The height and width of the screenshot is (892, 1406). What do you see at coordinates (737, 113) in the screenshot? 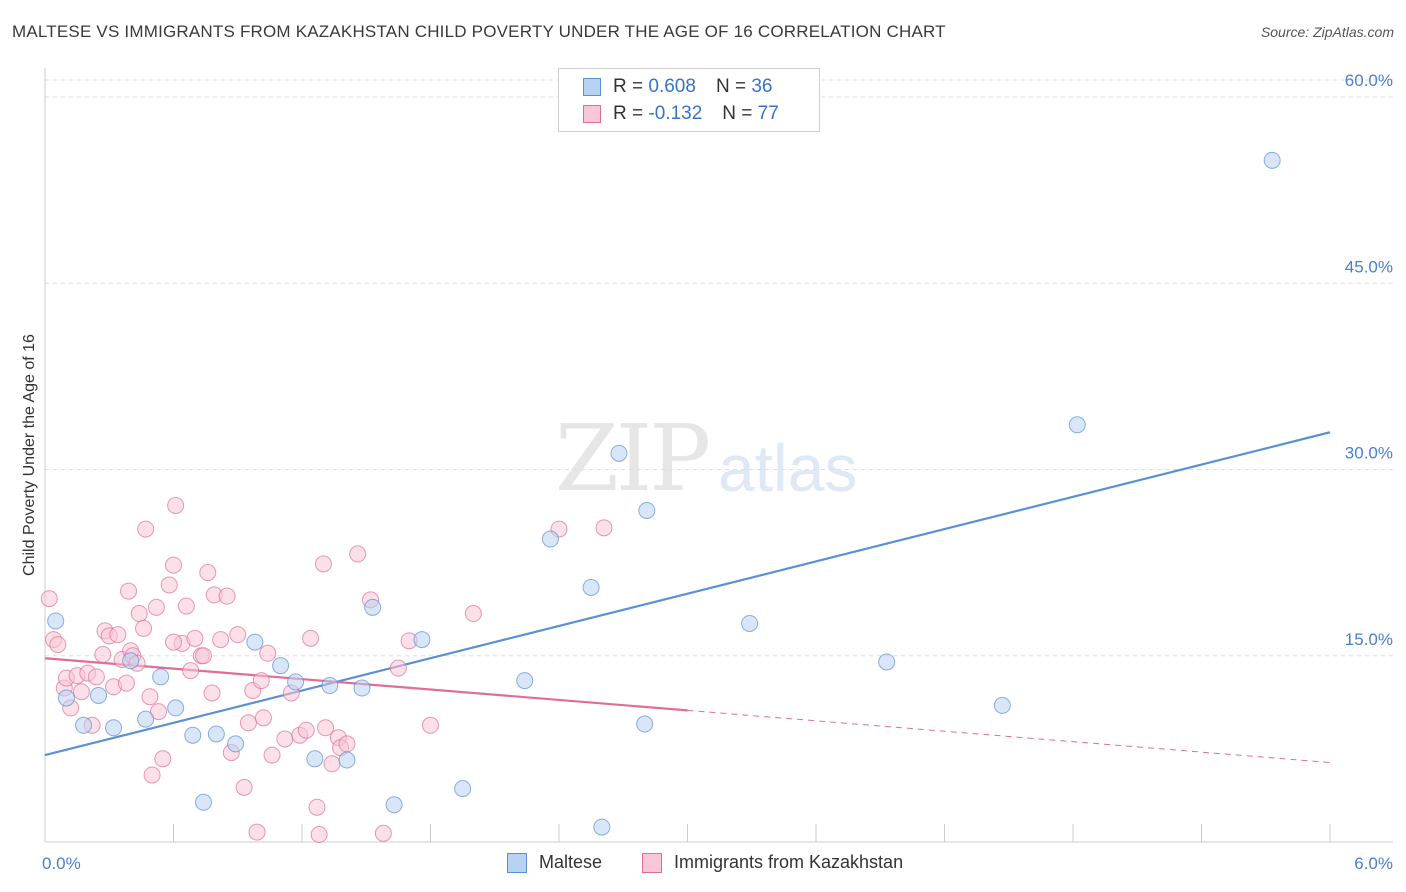
I see `kazakhstan-n-label: N =` at bounding box center [737, 113].